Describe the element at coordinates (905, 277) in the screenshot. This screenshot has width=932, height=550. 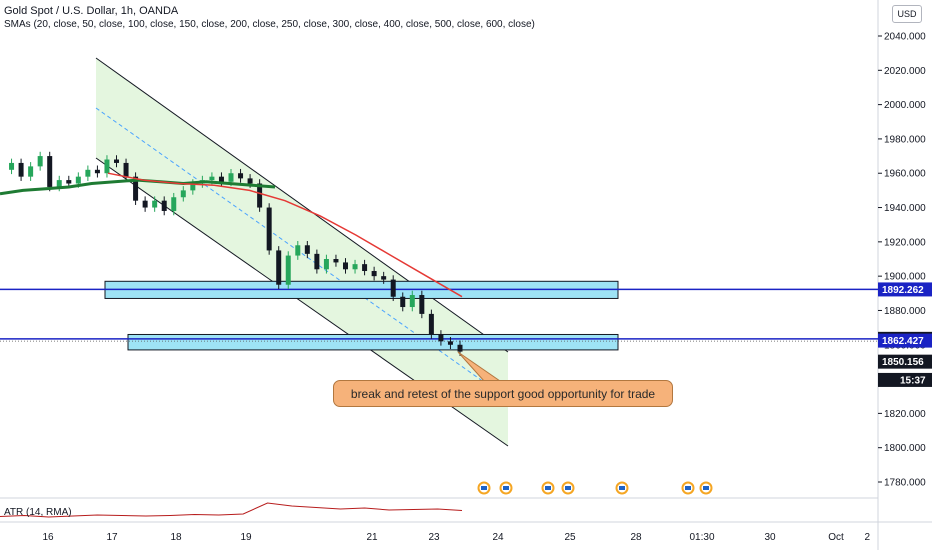
I see `y-axis-label: 1900.000` at that location.